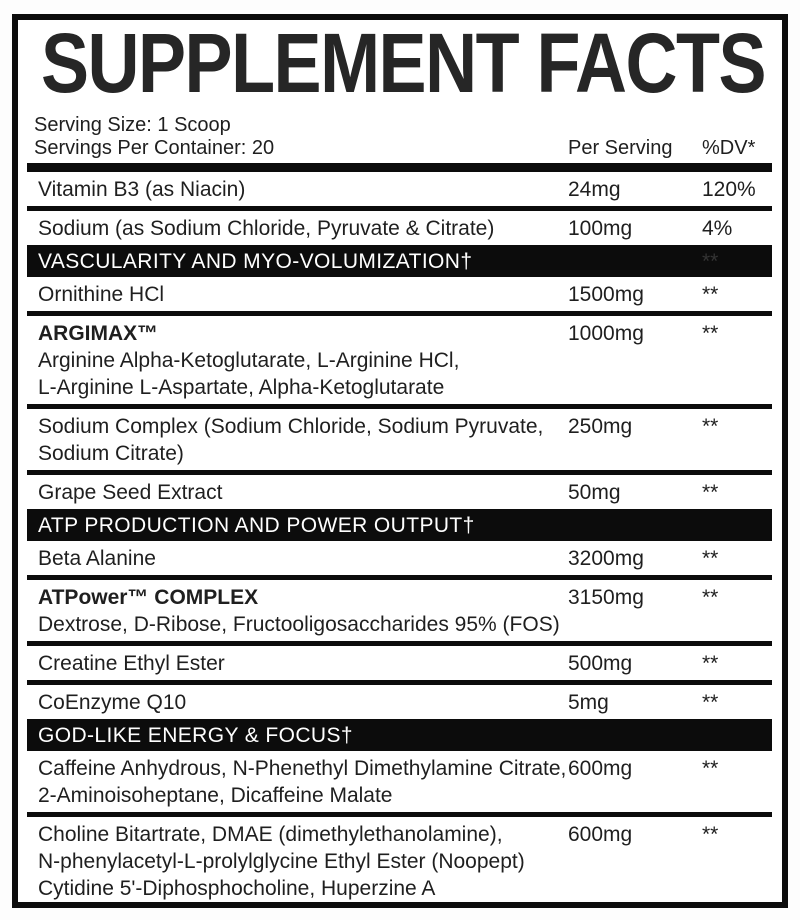 The height and width of the screenshot is (920, 800). I want to click on section-header-label: GOD-LIKE ENERGY & FOCUS†, so click(195, 735).